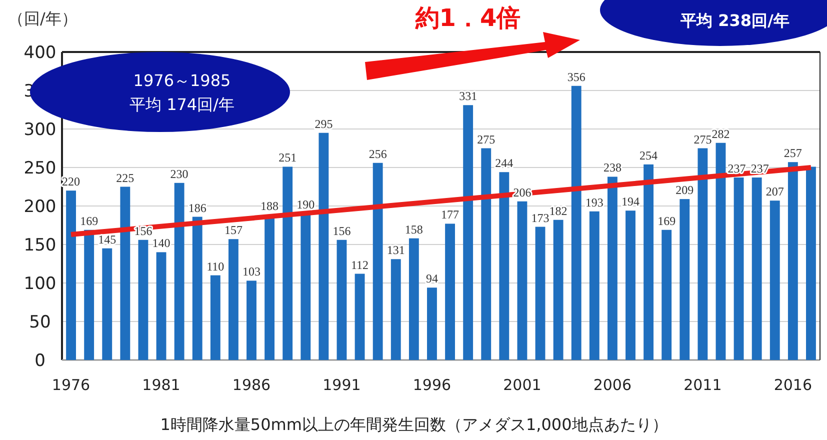 The image size is (827, 440). I want to click on x-tick-label: 1981, so click(161, 385).